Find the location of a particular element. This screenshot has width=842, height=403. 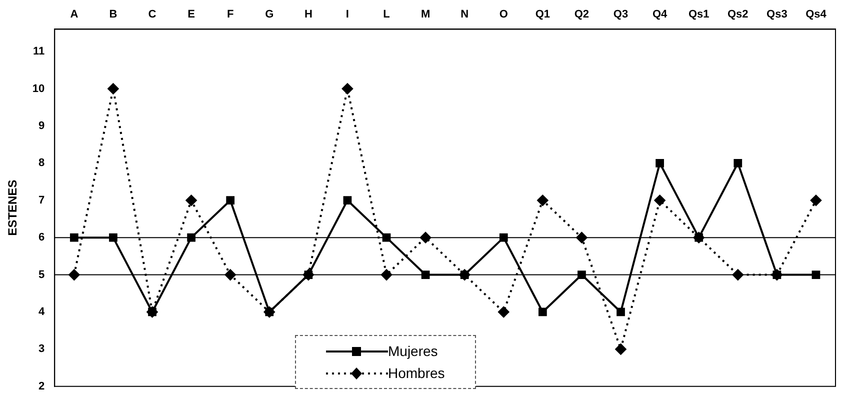

x-tick-label: Qs1 is located at coordinates (699, 14).